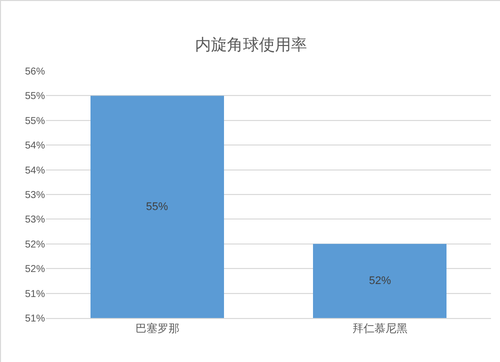 This screenshot has width=500, height=362. What do you see at coordinates (157, 207) in the screenshot?
I see `data-label: 55%` at bounding box center [157, 207].